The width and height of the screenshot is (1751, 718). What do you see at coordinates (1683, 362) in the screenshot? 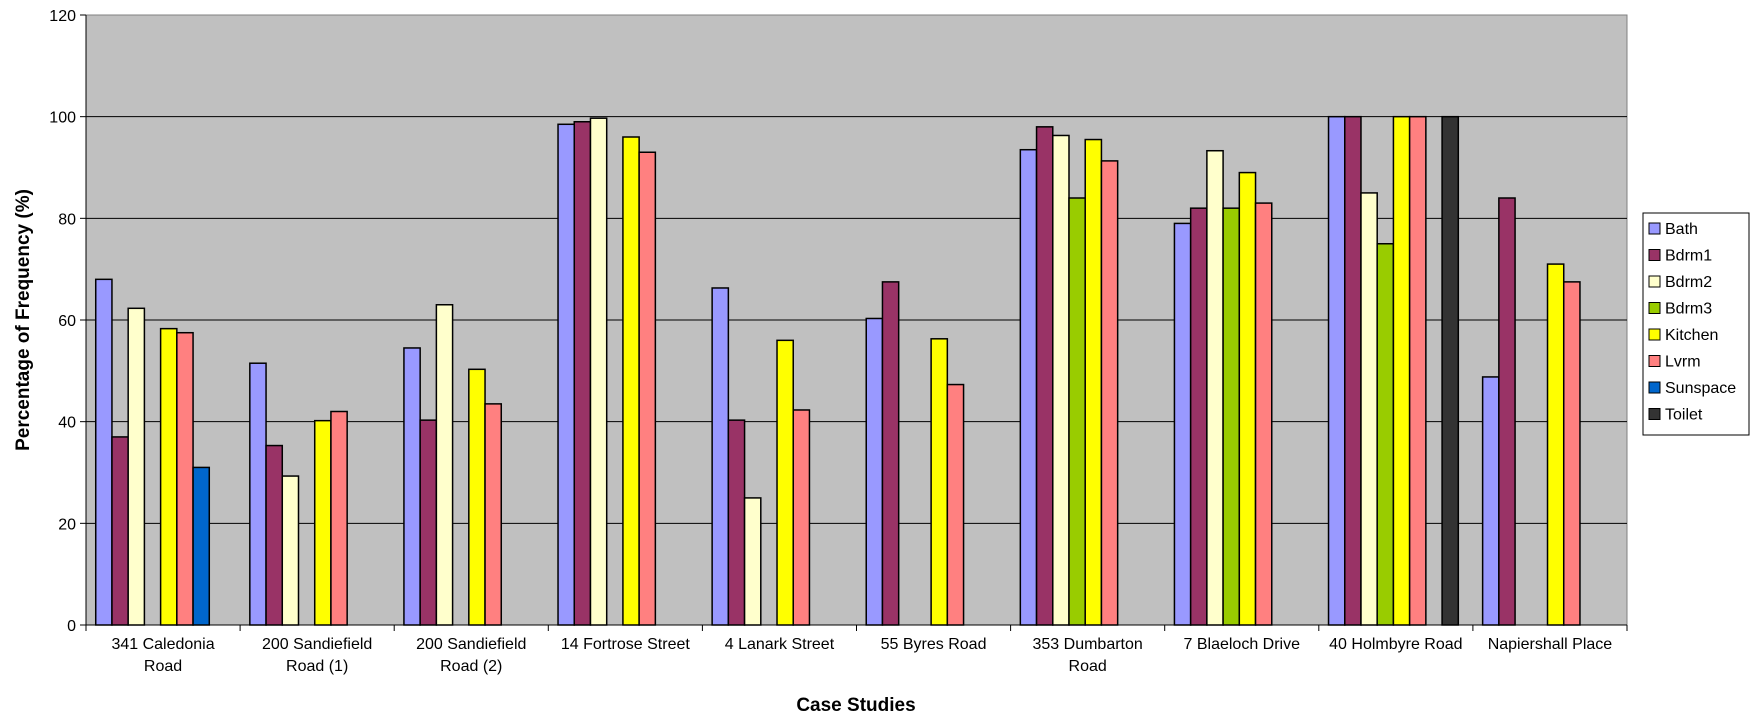
I see `legend-label: Lvrm` at bounding box center [1683, 362].